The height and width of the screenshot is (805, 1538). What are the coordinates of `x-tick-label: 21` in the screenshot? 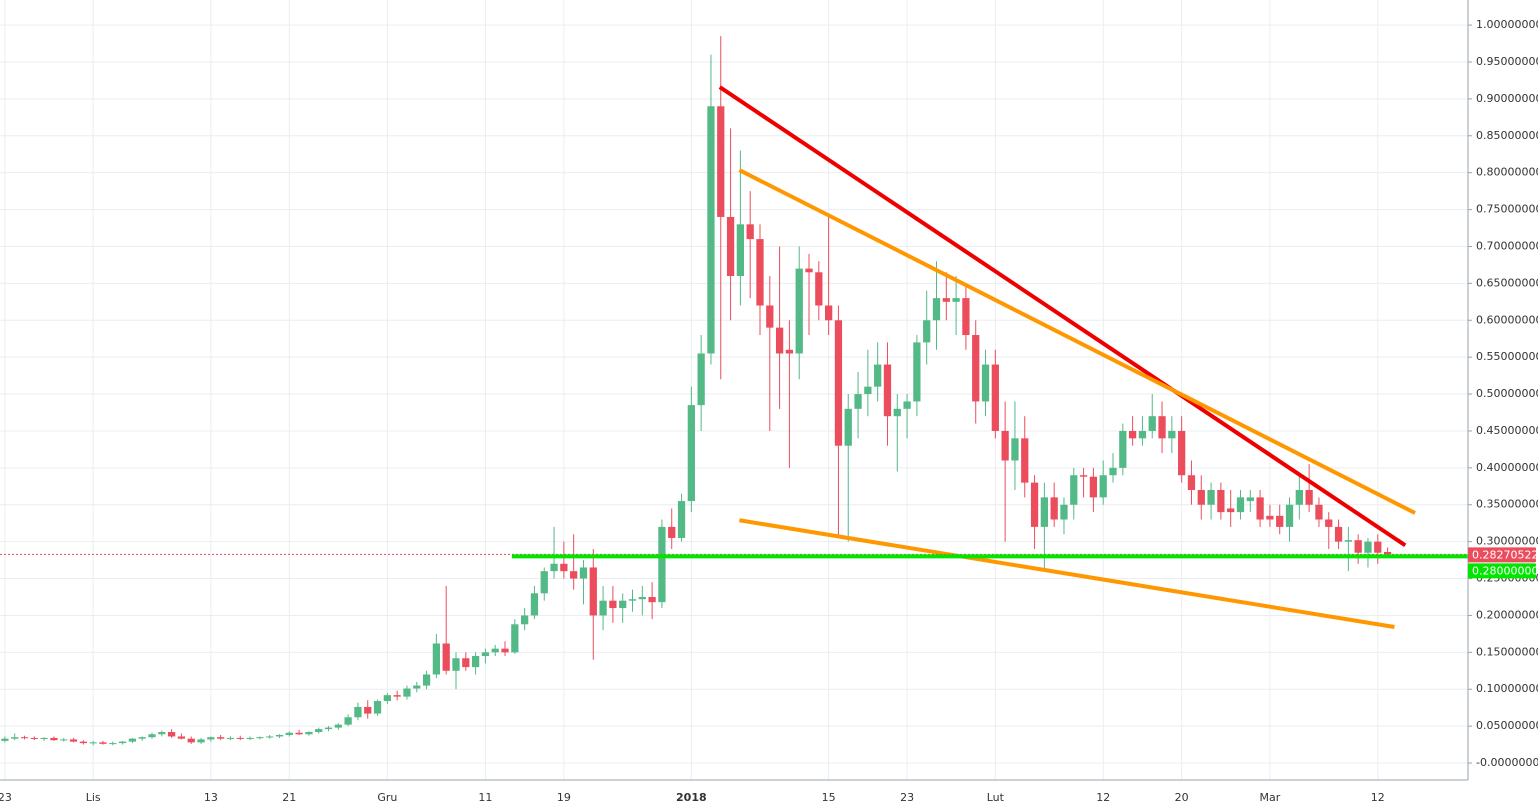 It's located at (289, 797).